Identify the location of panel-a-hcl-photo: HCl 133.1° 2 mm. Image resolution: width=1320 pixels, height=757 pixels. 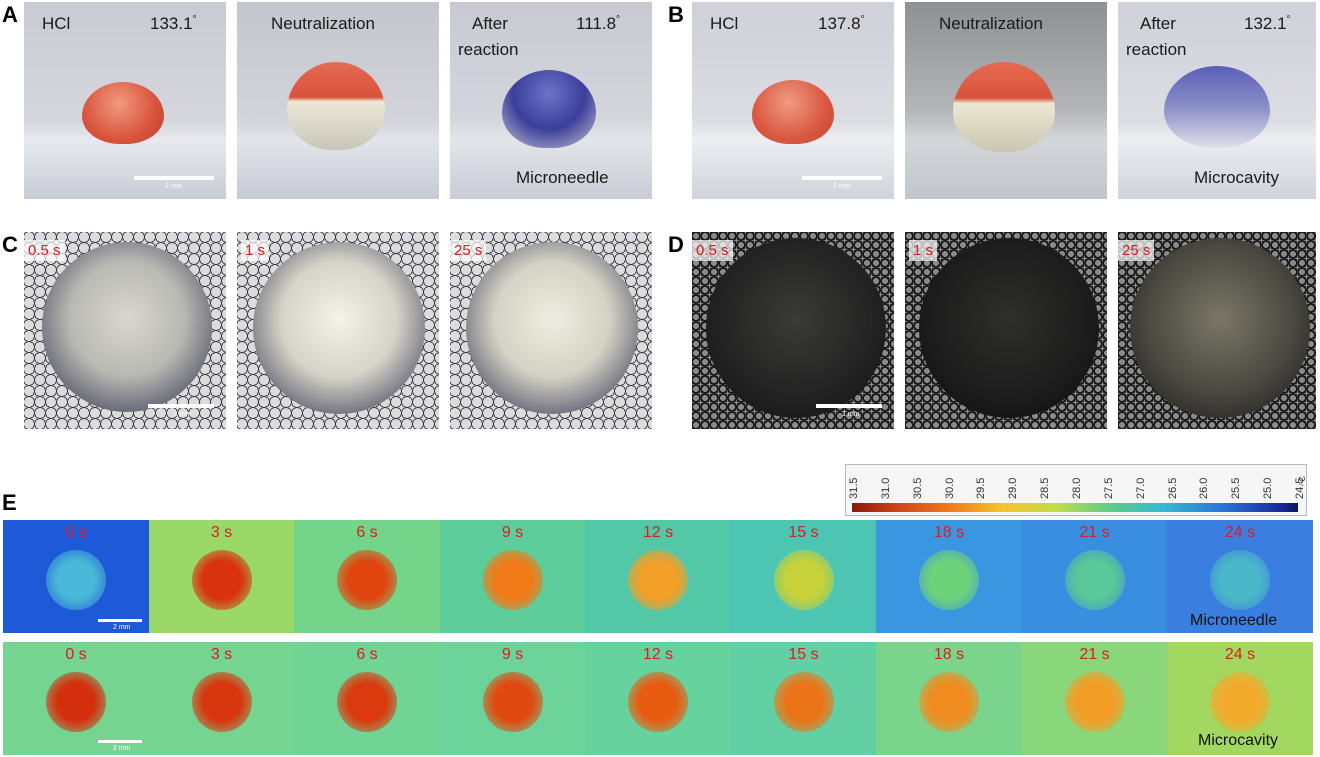
(125, 100).